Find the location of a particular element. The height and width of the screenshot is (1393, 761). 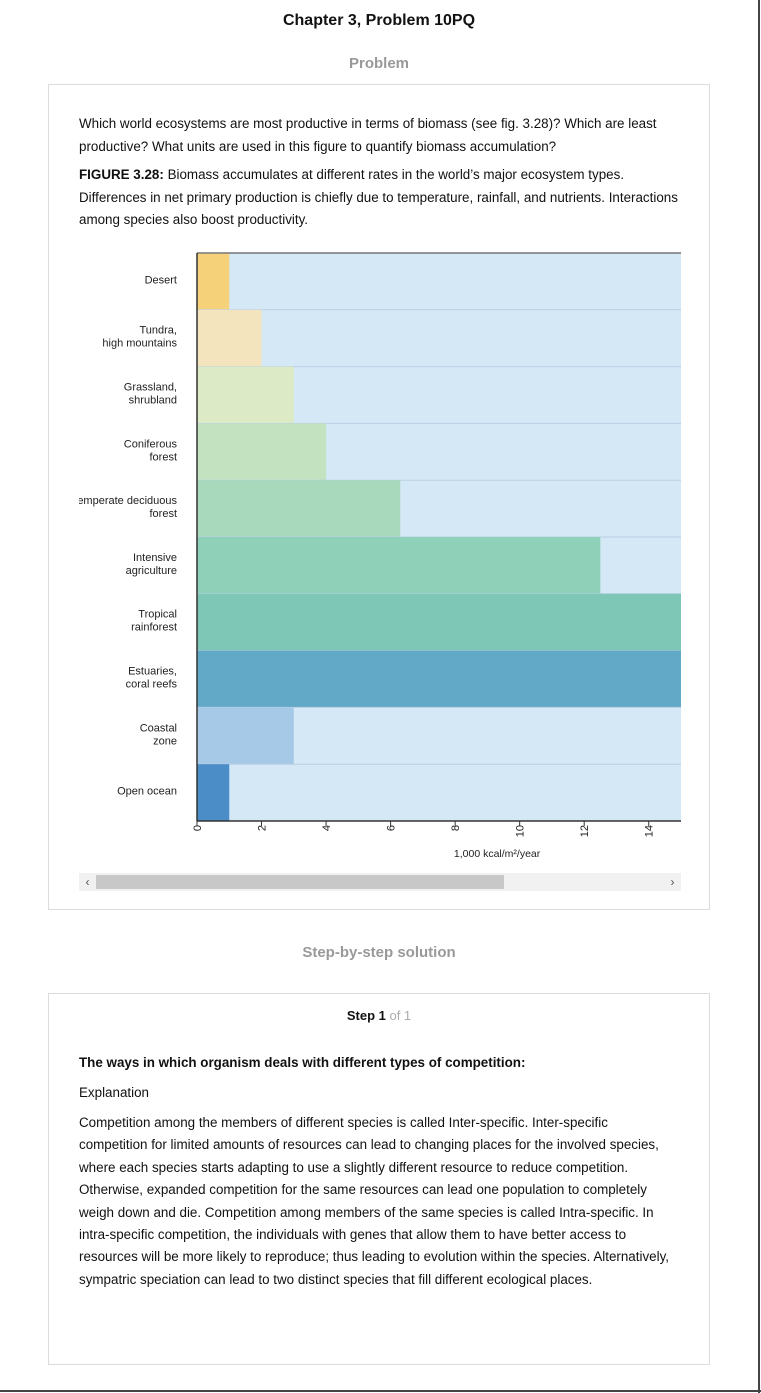

chevron-left-icon: ‹ is located at coordinates (87, 882).